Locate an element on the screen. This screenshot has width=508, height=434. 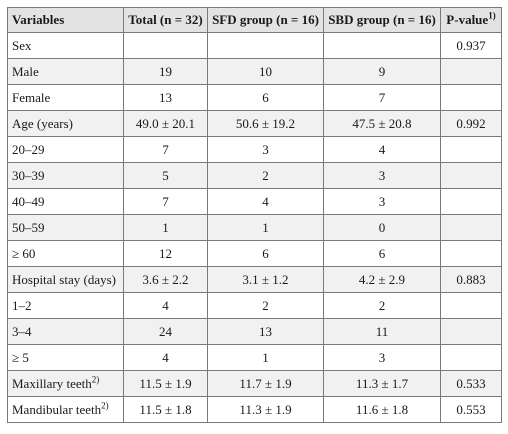
cell-variable: Mandibular teeth2) is located at coordinates (65, 409).